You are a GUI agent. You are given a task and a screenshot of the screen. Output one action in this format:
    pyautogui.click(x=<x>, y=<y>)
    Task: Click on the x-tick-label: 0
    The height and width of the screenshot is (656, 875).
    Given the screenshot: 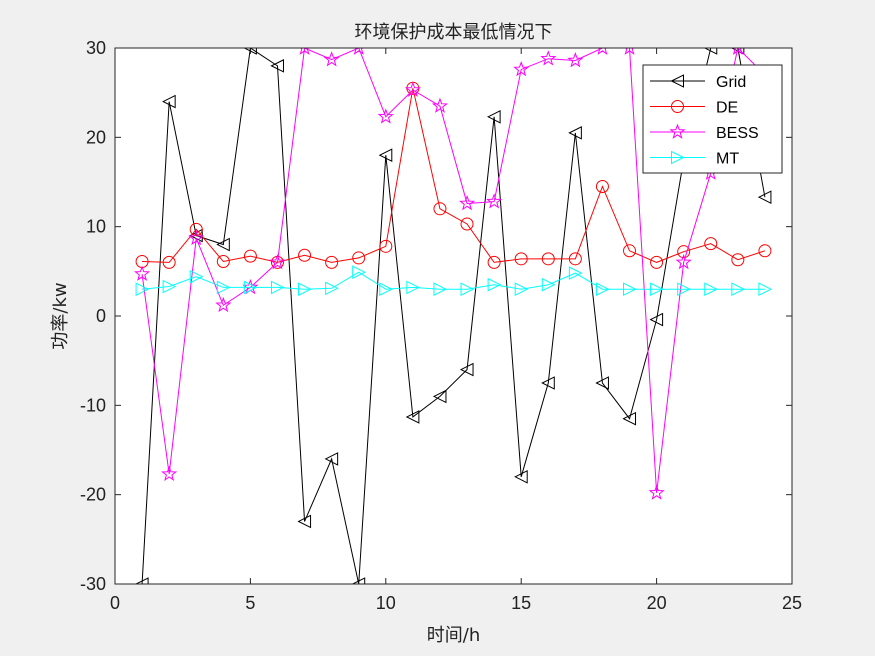 What is the action you would take?
    pyautogui.click(x=115, y=603)
    